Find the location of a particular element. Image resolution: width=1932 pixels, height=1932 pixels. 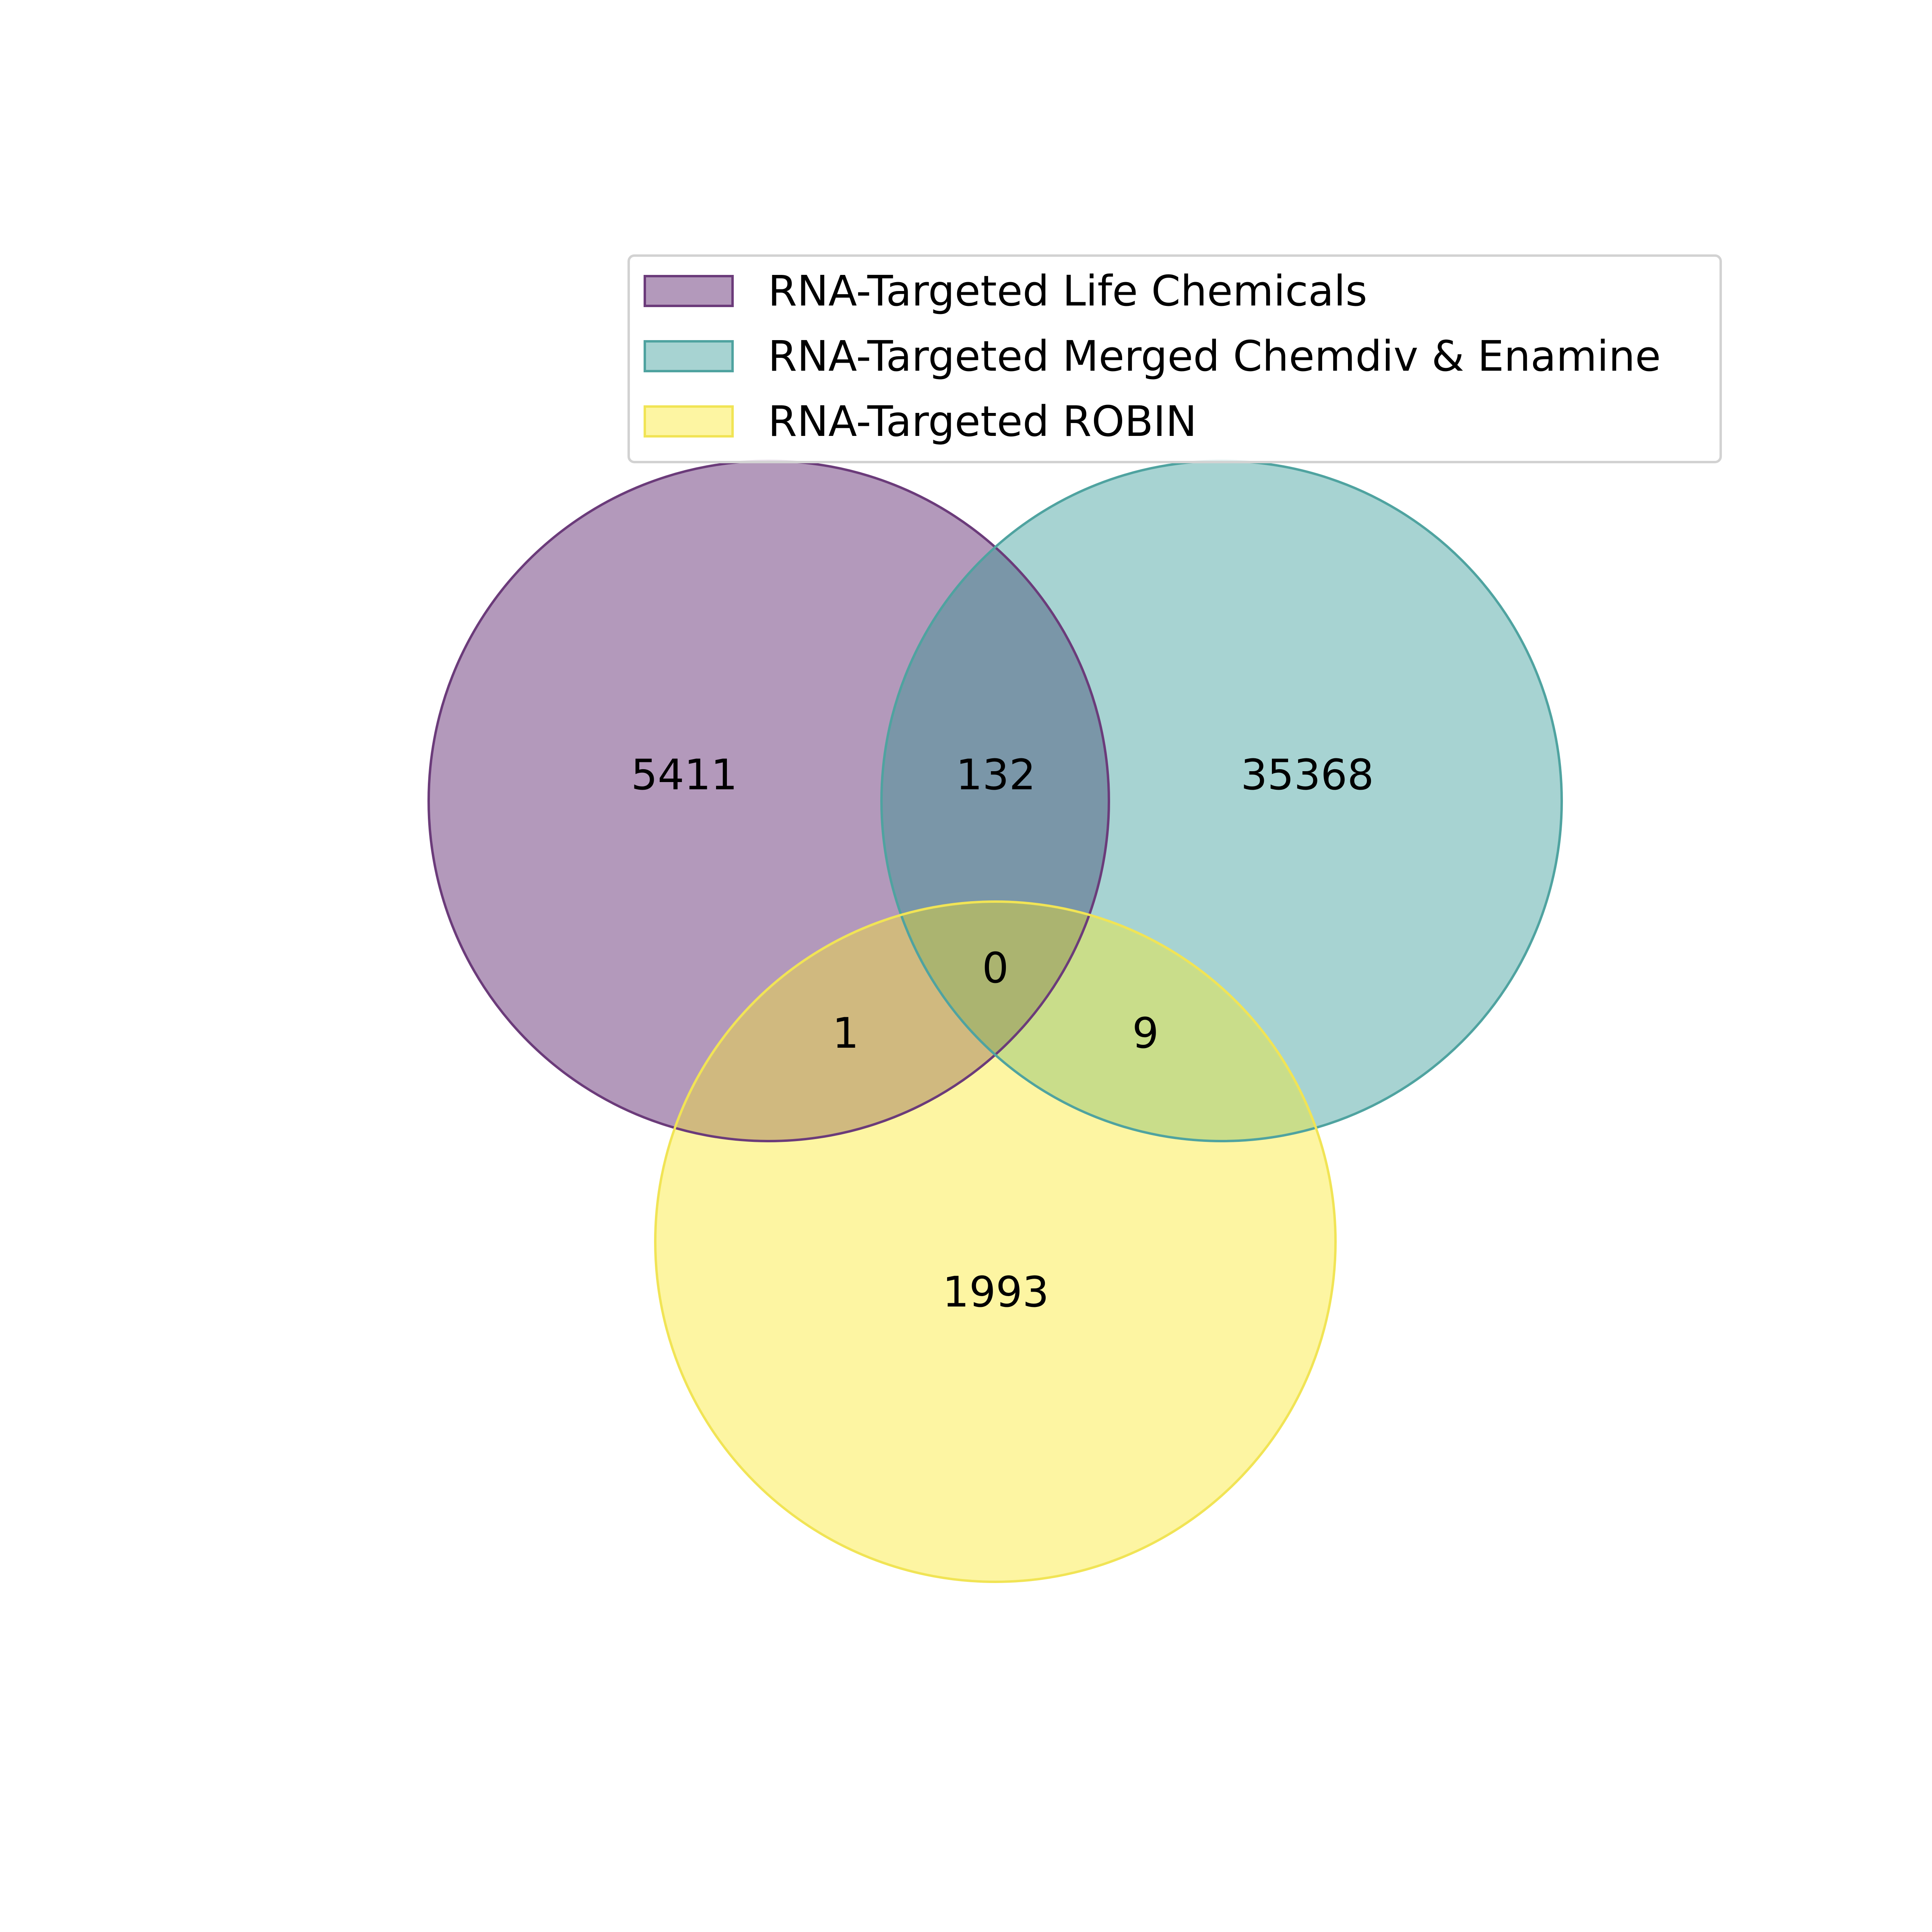

overlap-life-chemicals-robin is located at coordinates (882, 1021).